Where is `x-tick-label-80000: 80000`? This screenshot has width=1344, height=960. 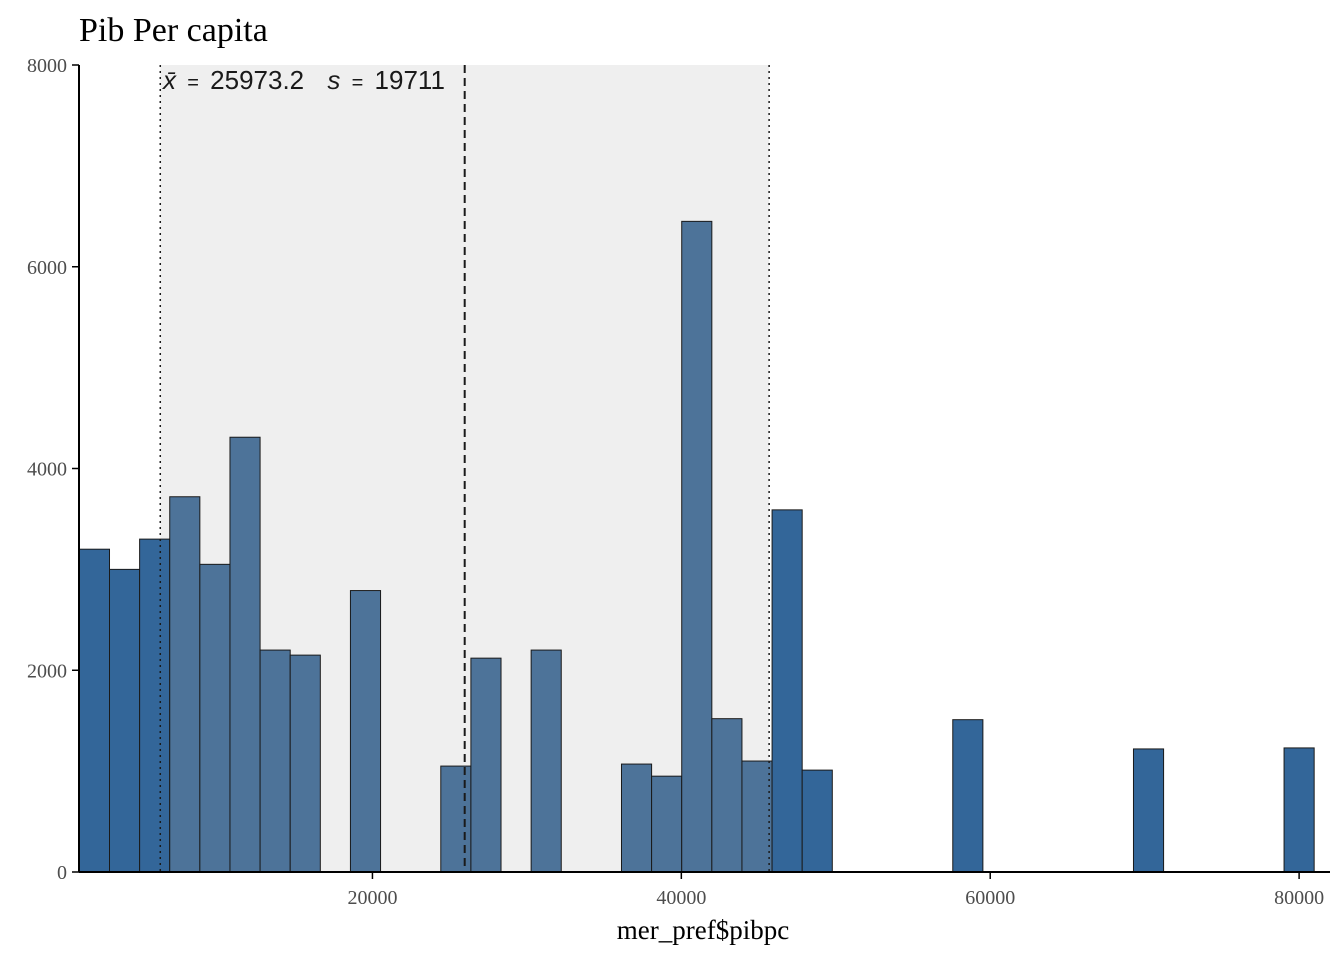
x-tick-label-80000: 80000 is located at coordinates (1299, 898).